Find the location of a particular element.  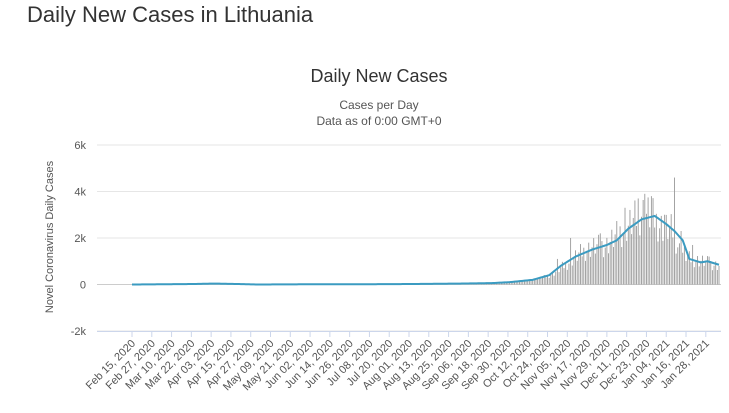

y-tick-label: 0 is located at coordinates (83, 286).